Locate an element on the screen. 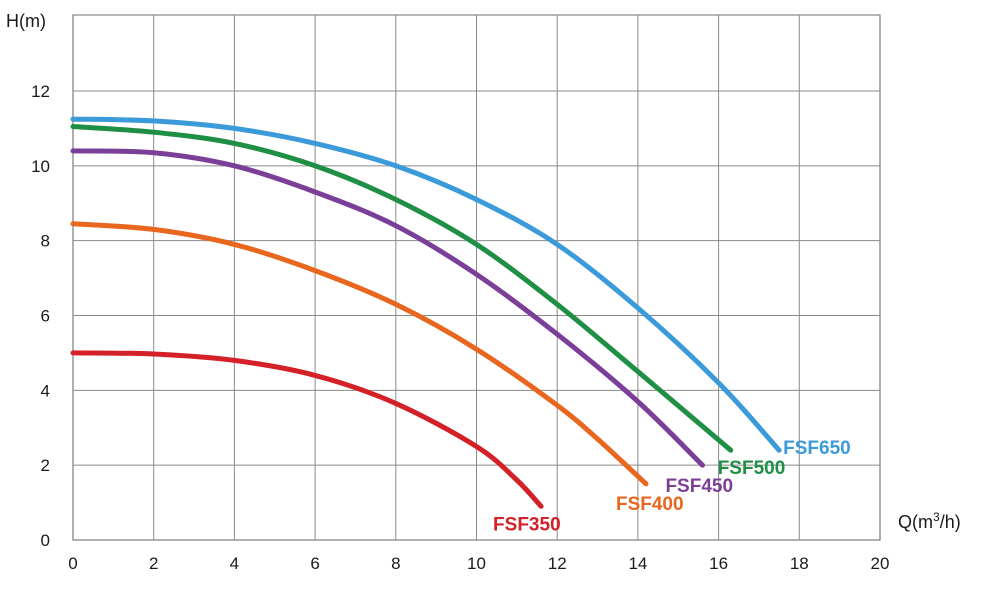  x-axis-title-main: Q(m is located at coordinates (915, 522).